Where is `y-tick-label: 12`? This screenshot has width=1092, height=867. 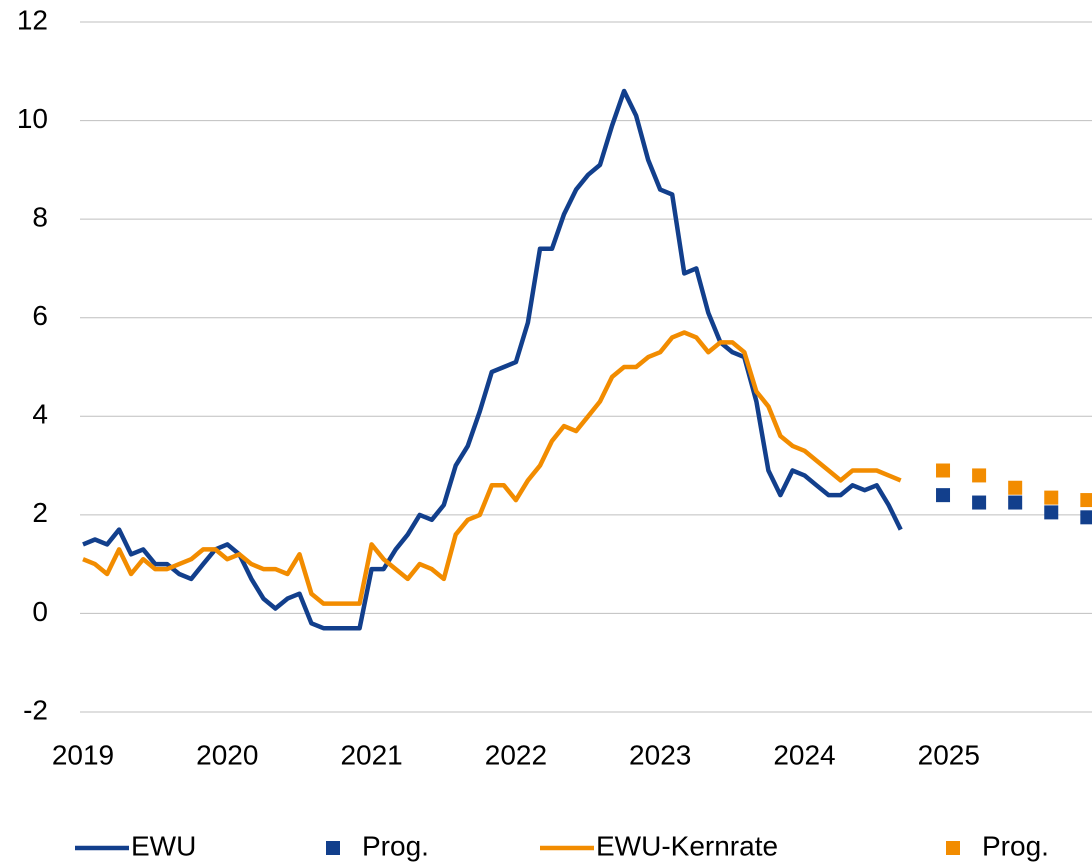
y-tick-label: 12 is located at coordinates (32, 19).